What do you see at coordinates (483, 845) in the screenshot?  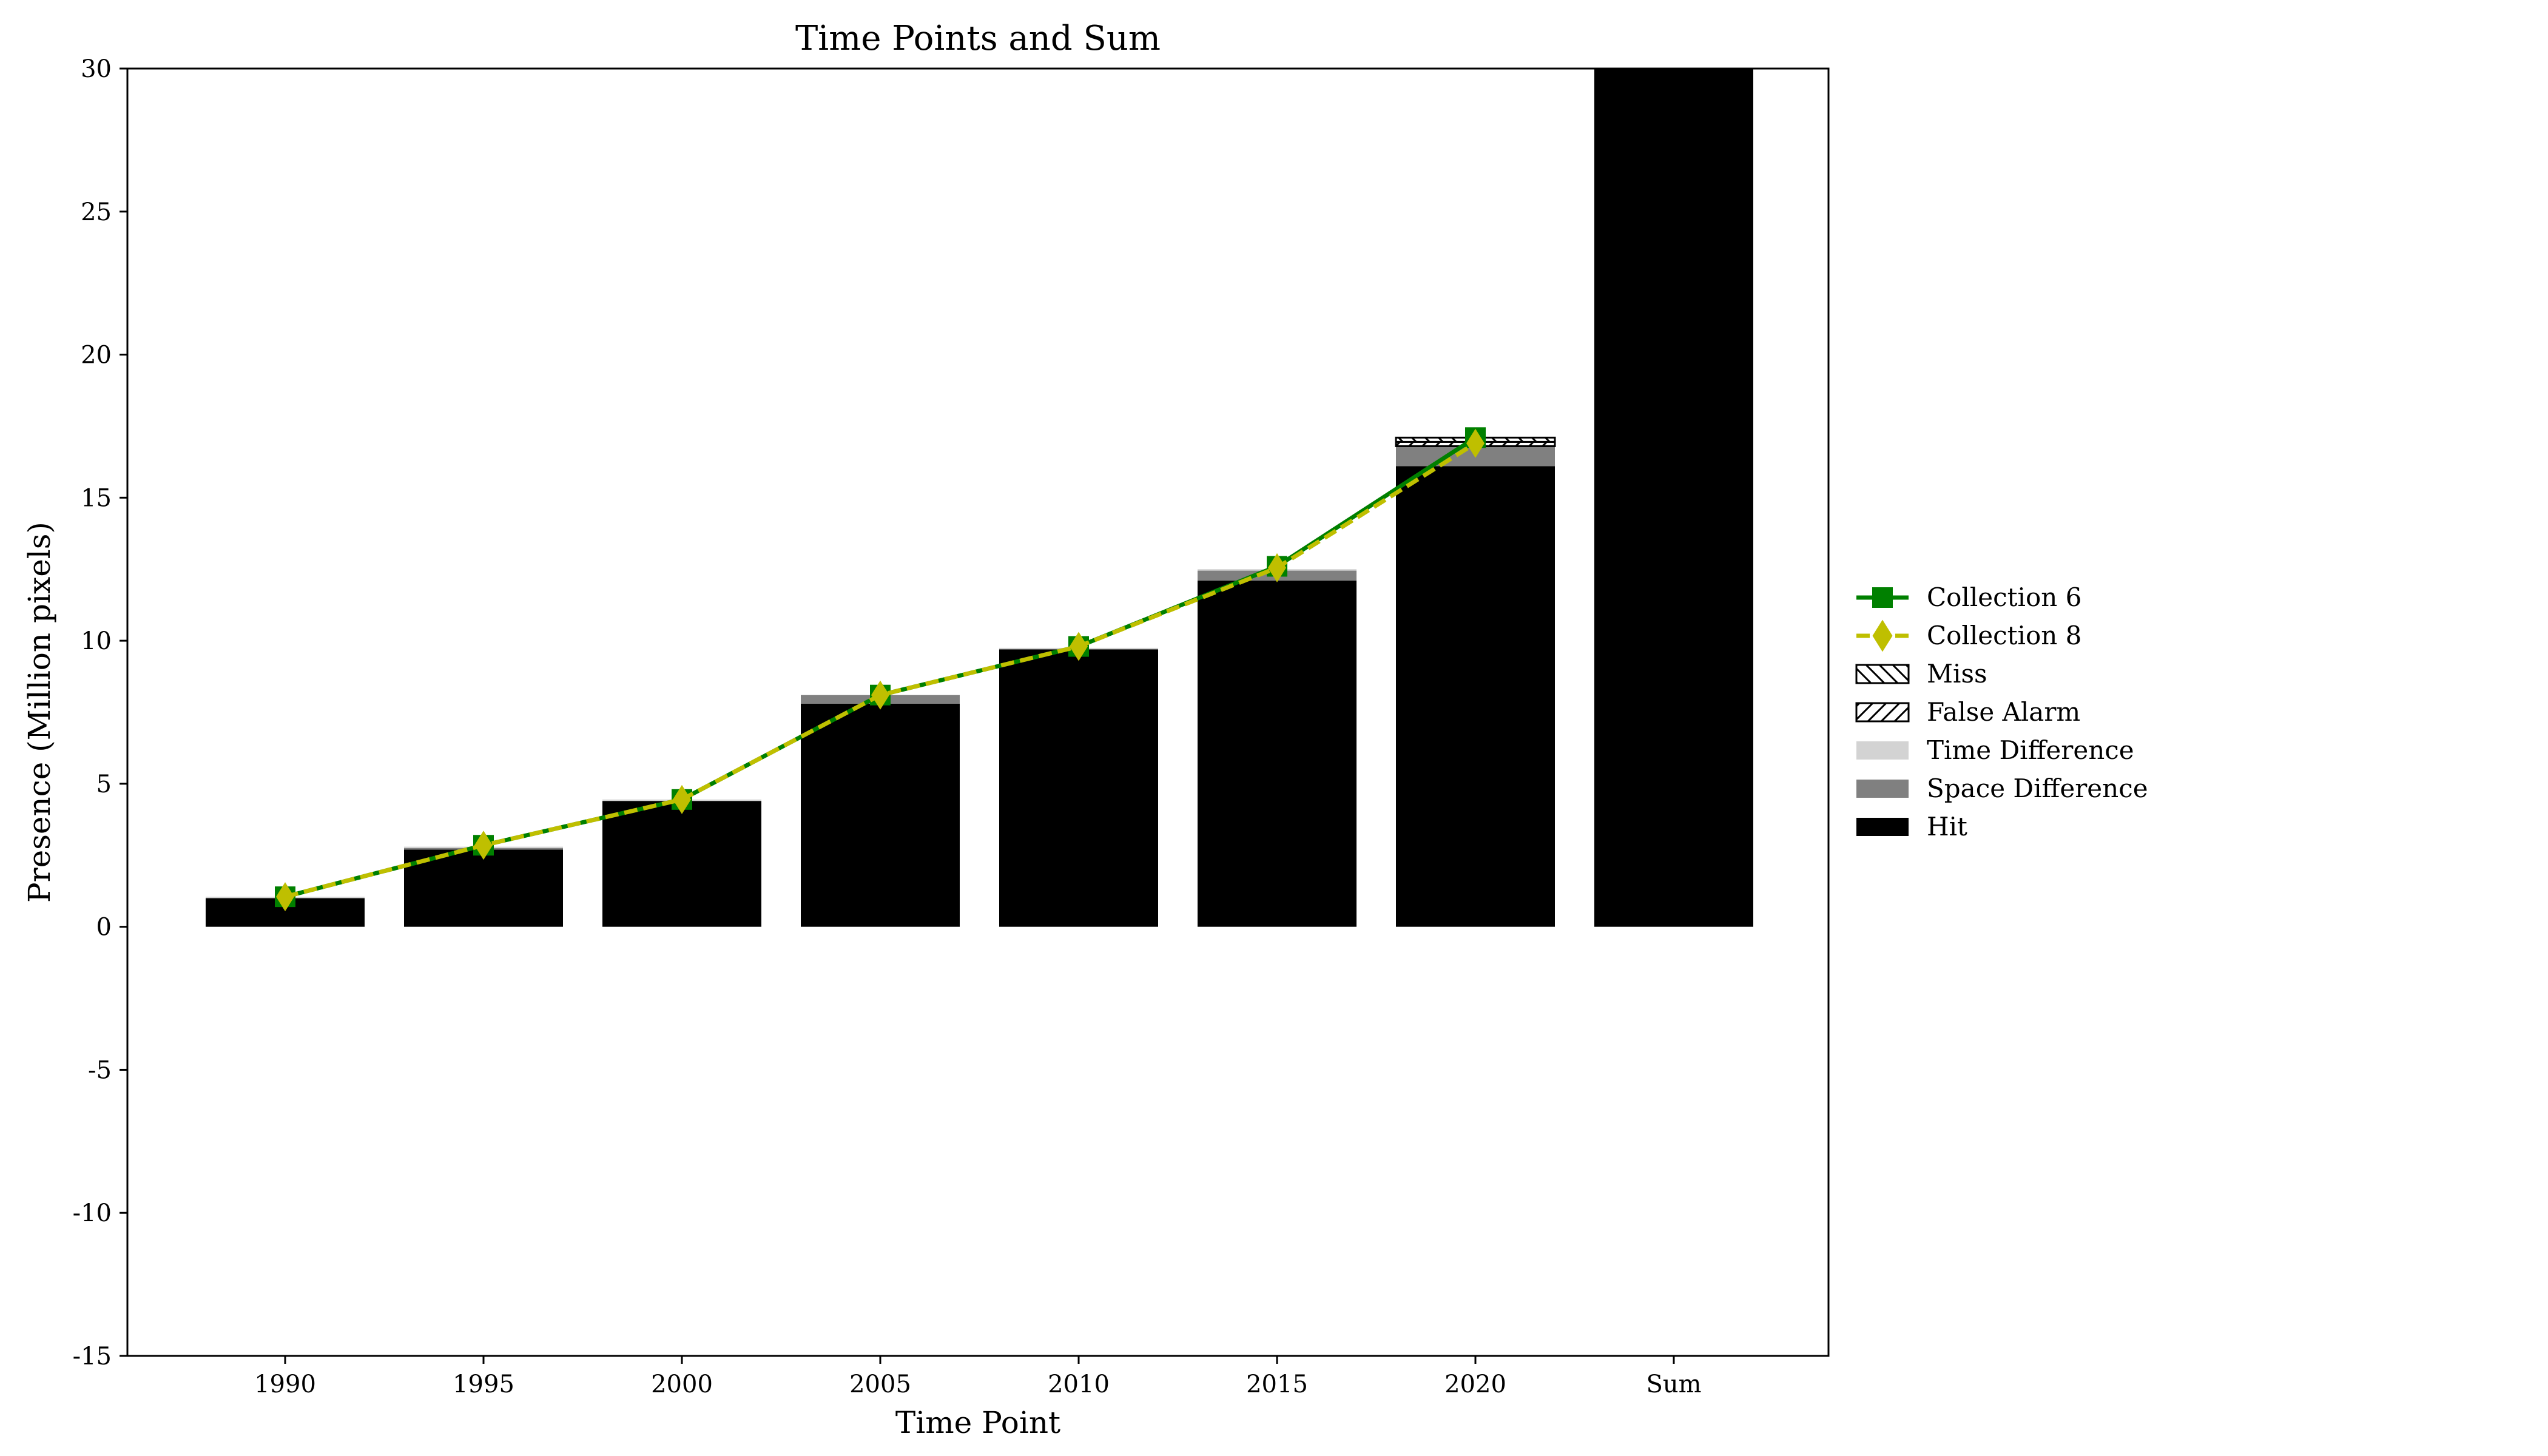 I see `point-collection-8-1995` at bounding box center [483, 845].